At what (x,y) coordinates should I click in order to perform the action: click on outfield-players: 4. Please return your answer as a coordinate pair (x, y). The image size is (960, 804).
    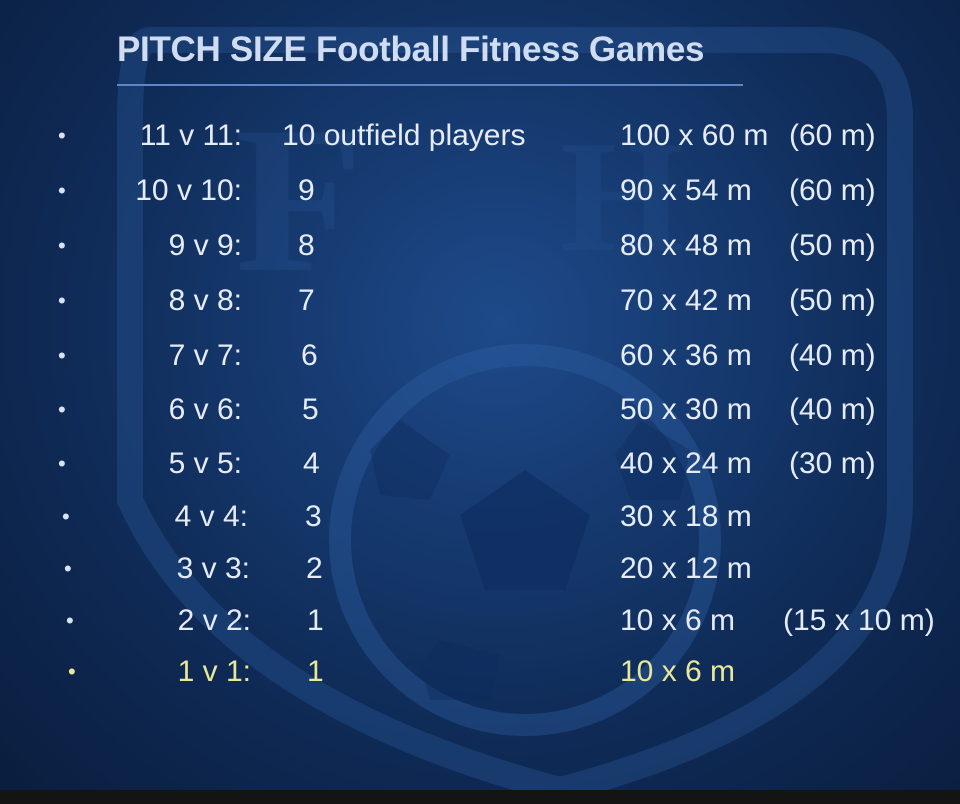
    Looking at the image, I should click on (311, 463).